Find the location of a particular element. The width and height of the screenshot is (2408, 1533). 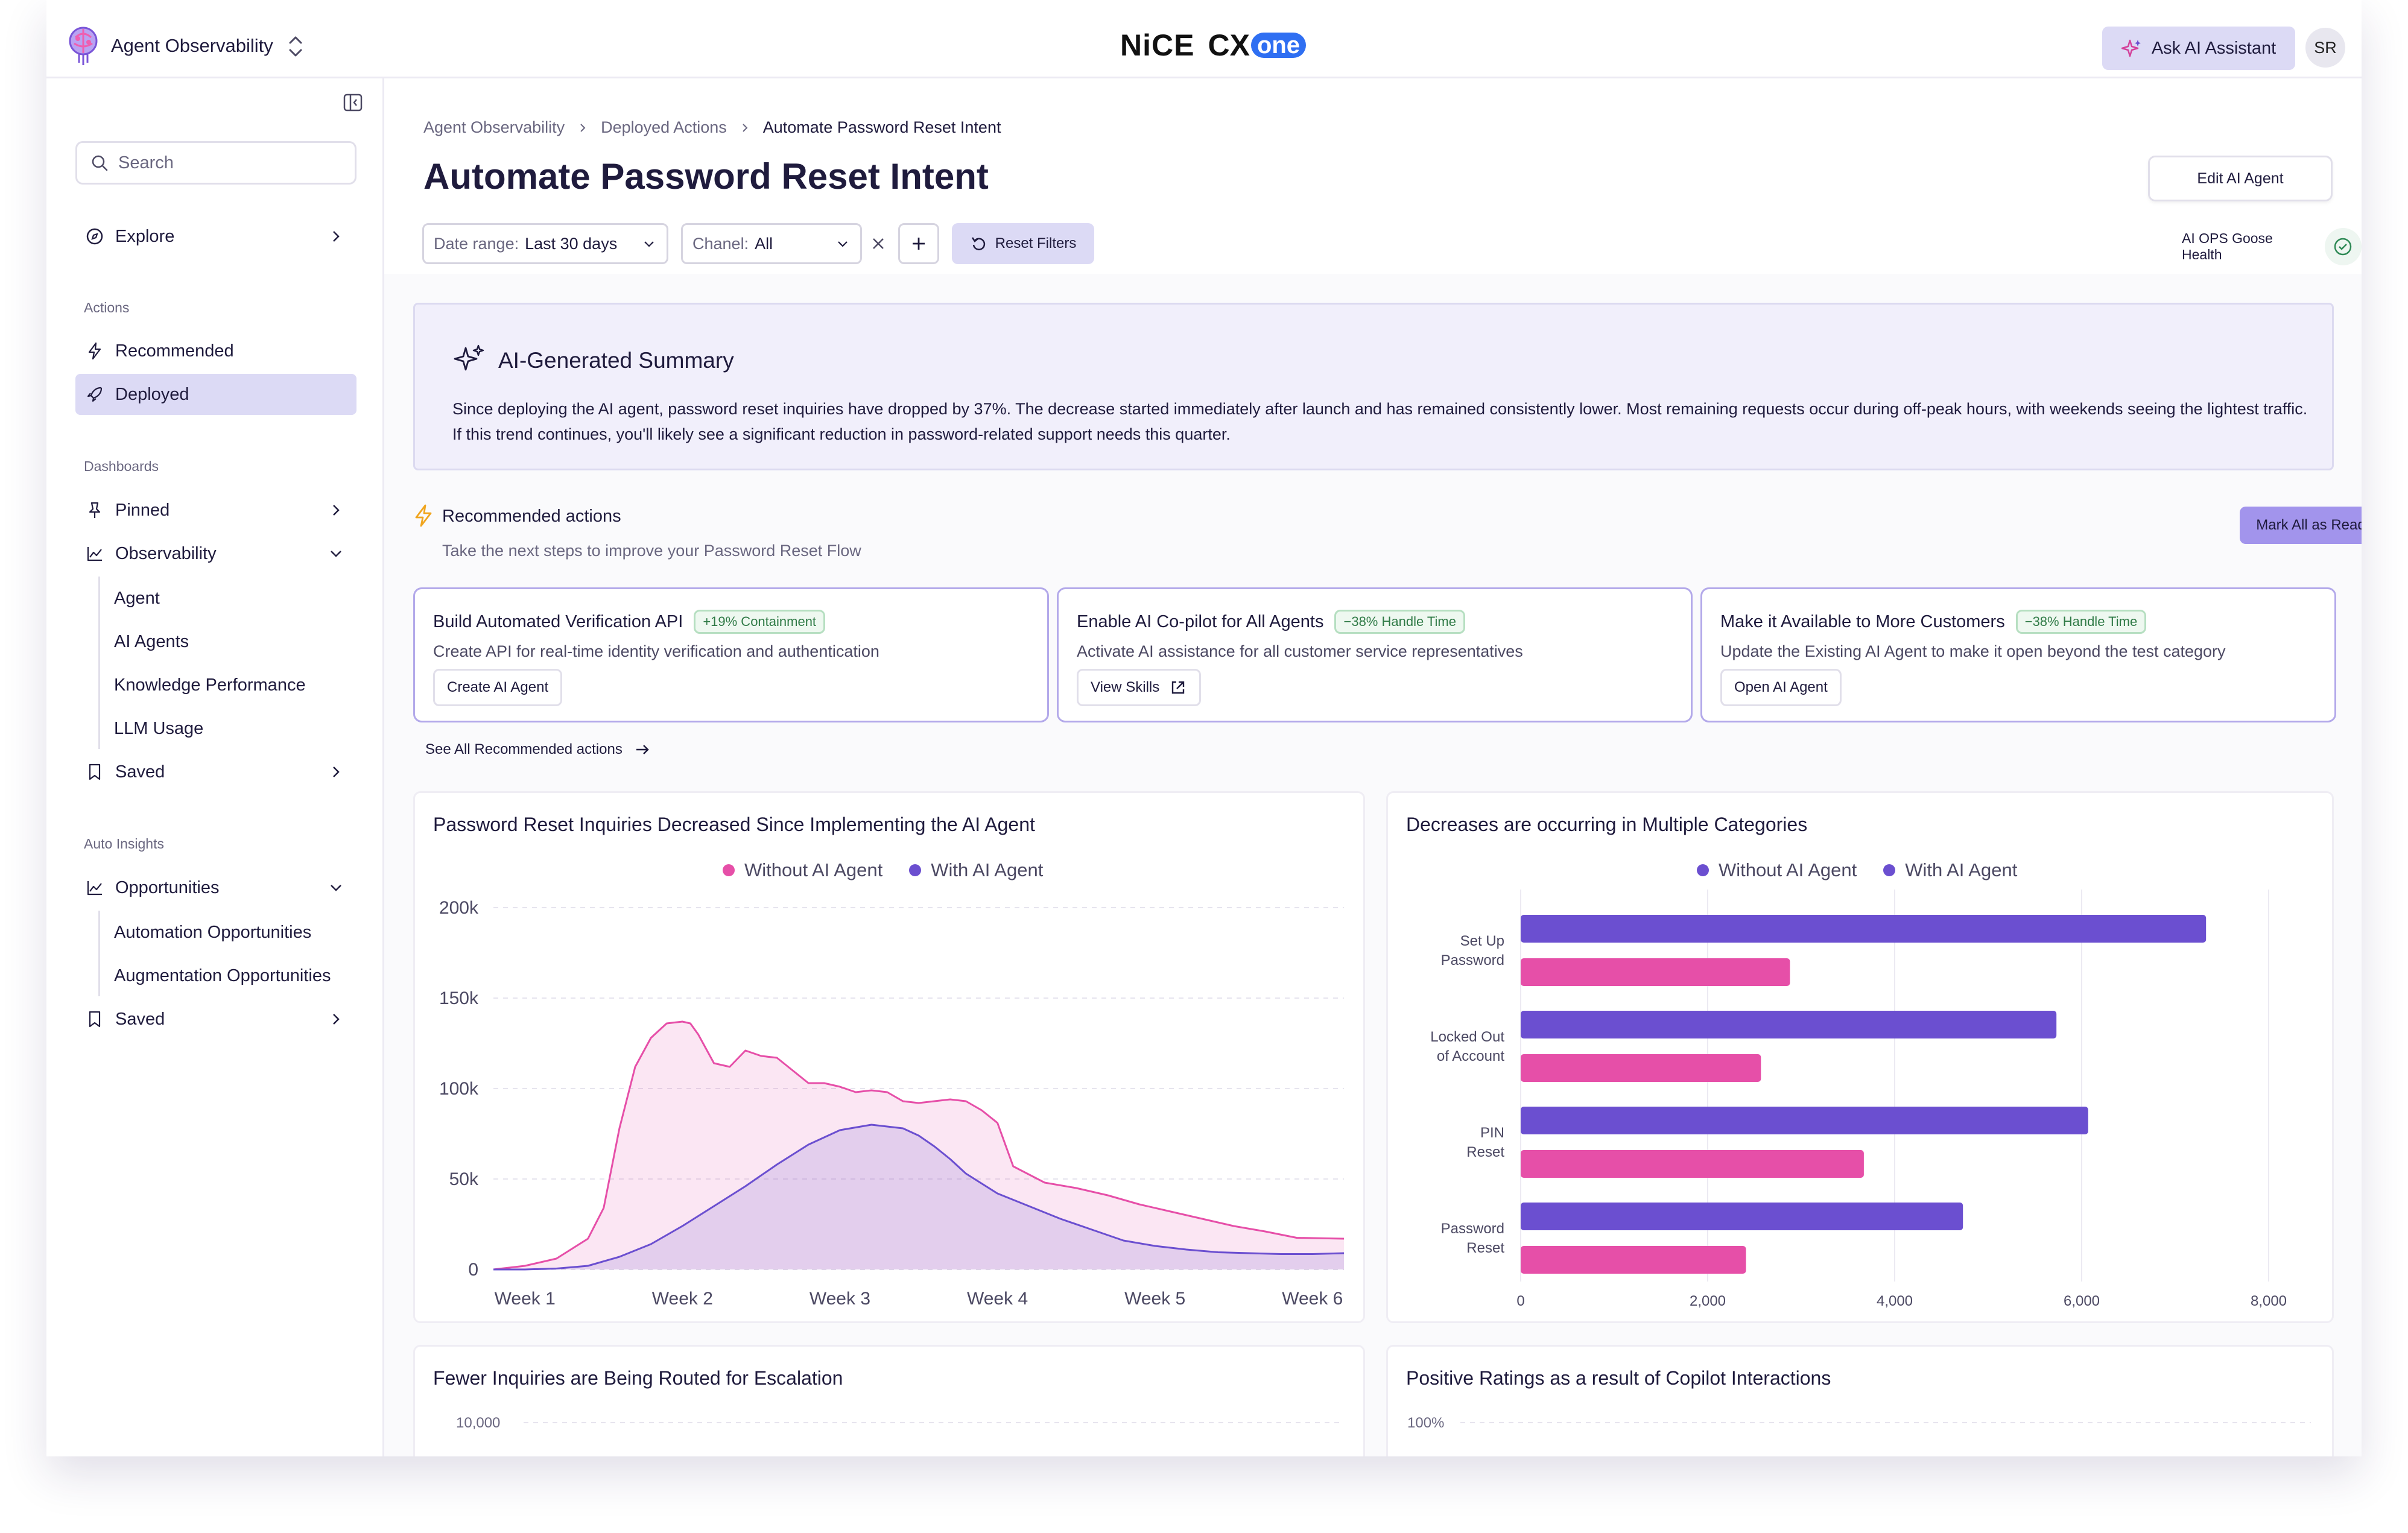

y-tick-label: 200k is located at coordinates (459, 908).